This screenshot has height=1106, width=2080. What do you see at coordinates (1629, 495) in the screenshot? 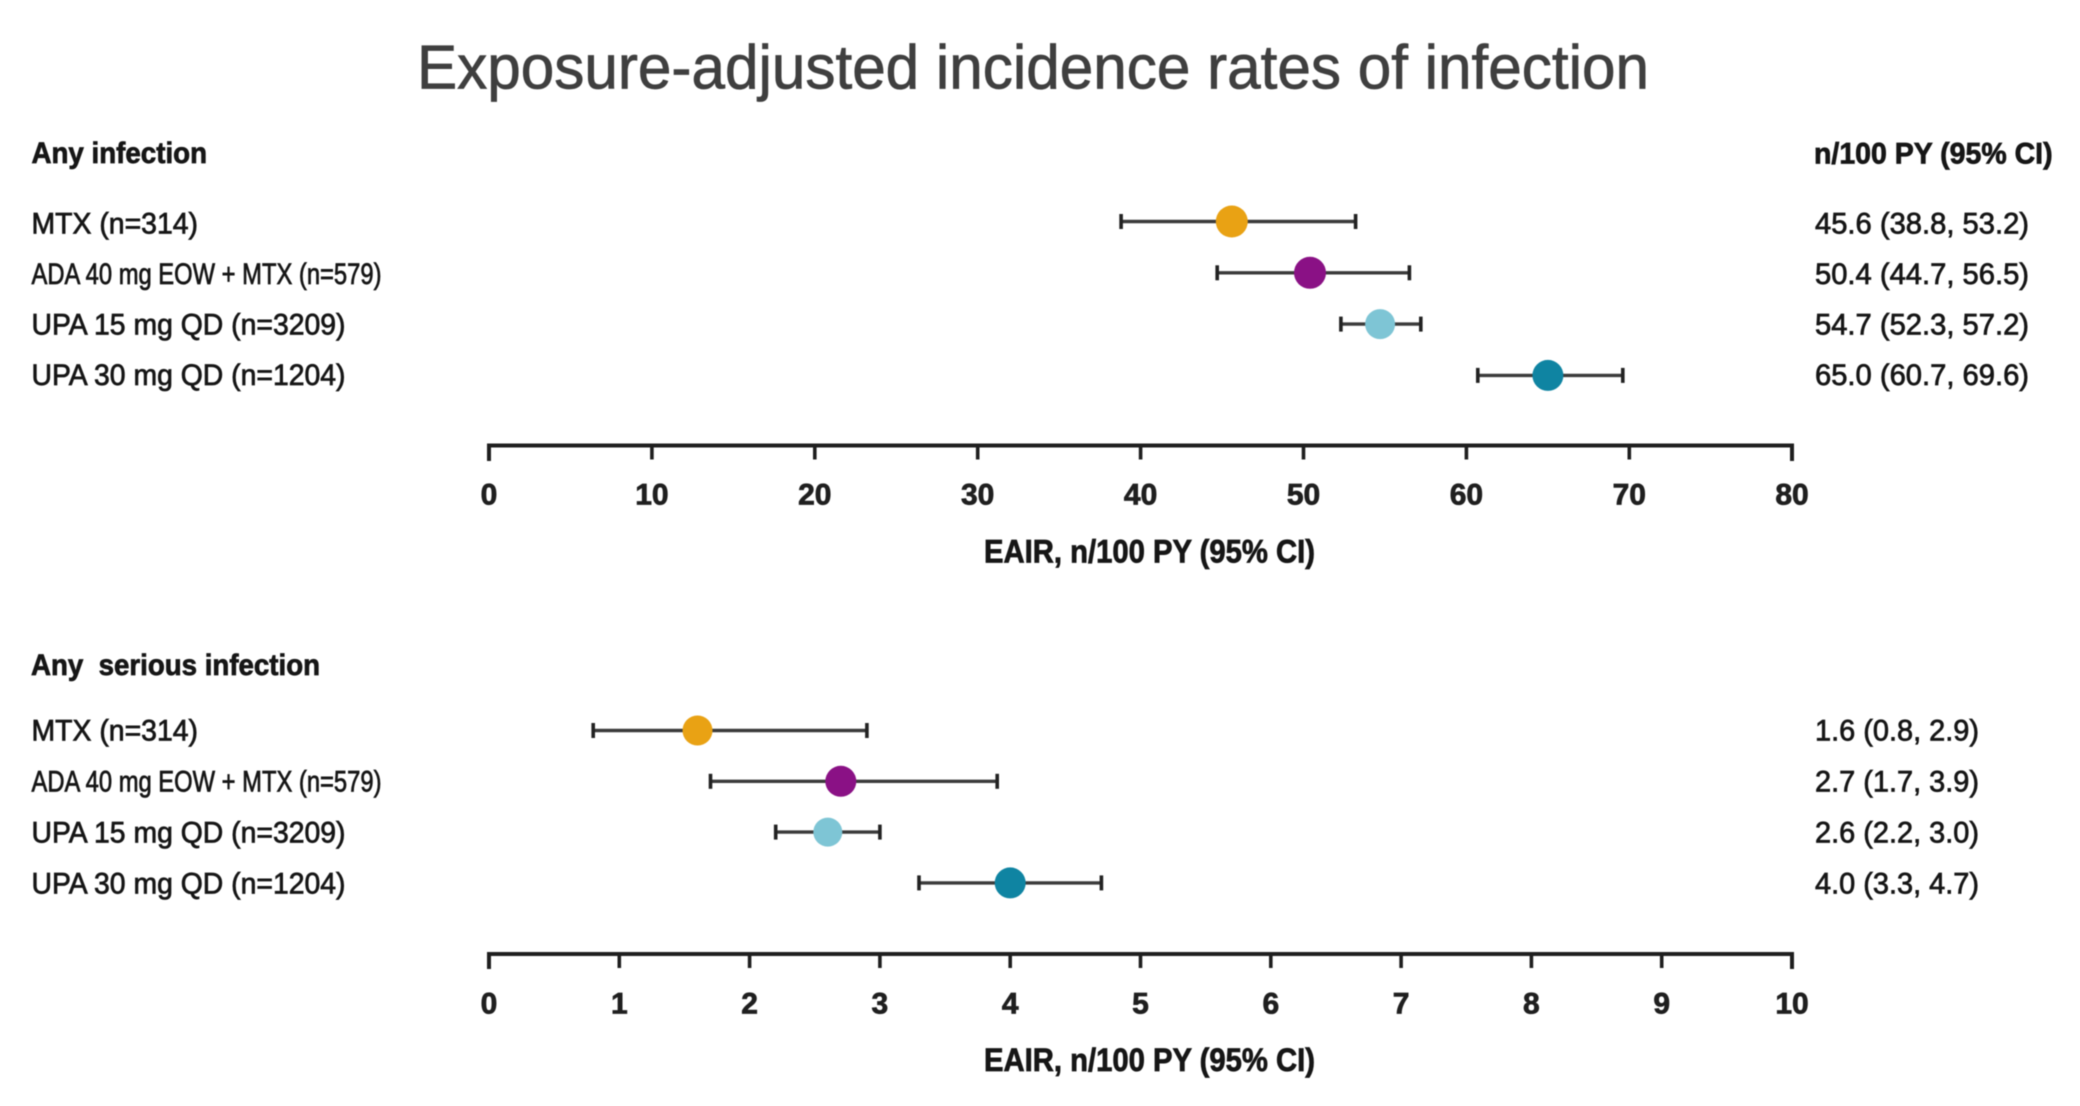
I see `svg-text: 70` at bounding box center [1629, 495].